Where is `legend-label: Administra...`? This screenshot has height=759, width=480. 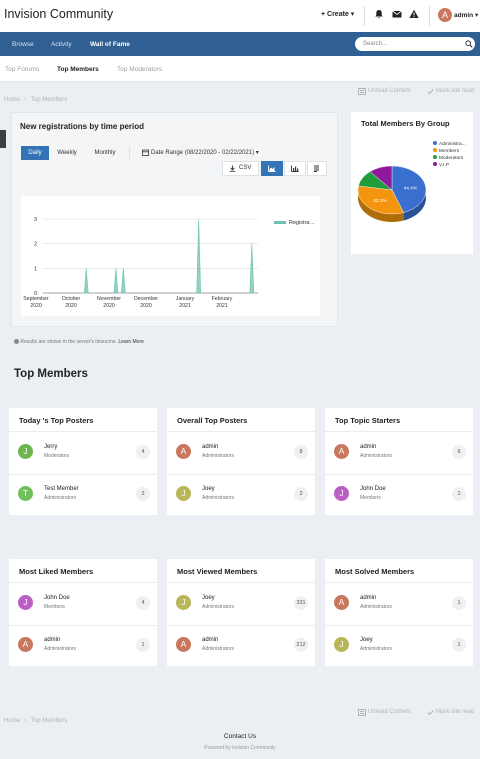
legend-label: Administra... is located at coordinates (452, 144).